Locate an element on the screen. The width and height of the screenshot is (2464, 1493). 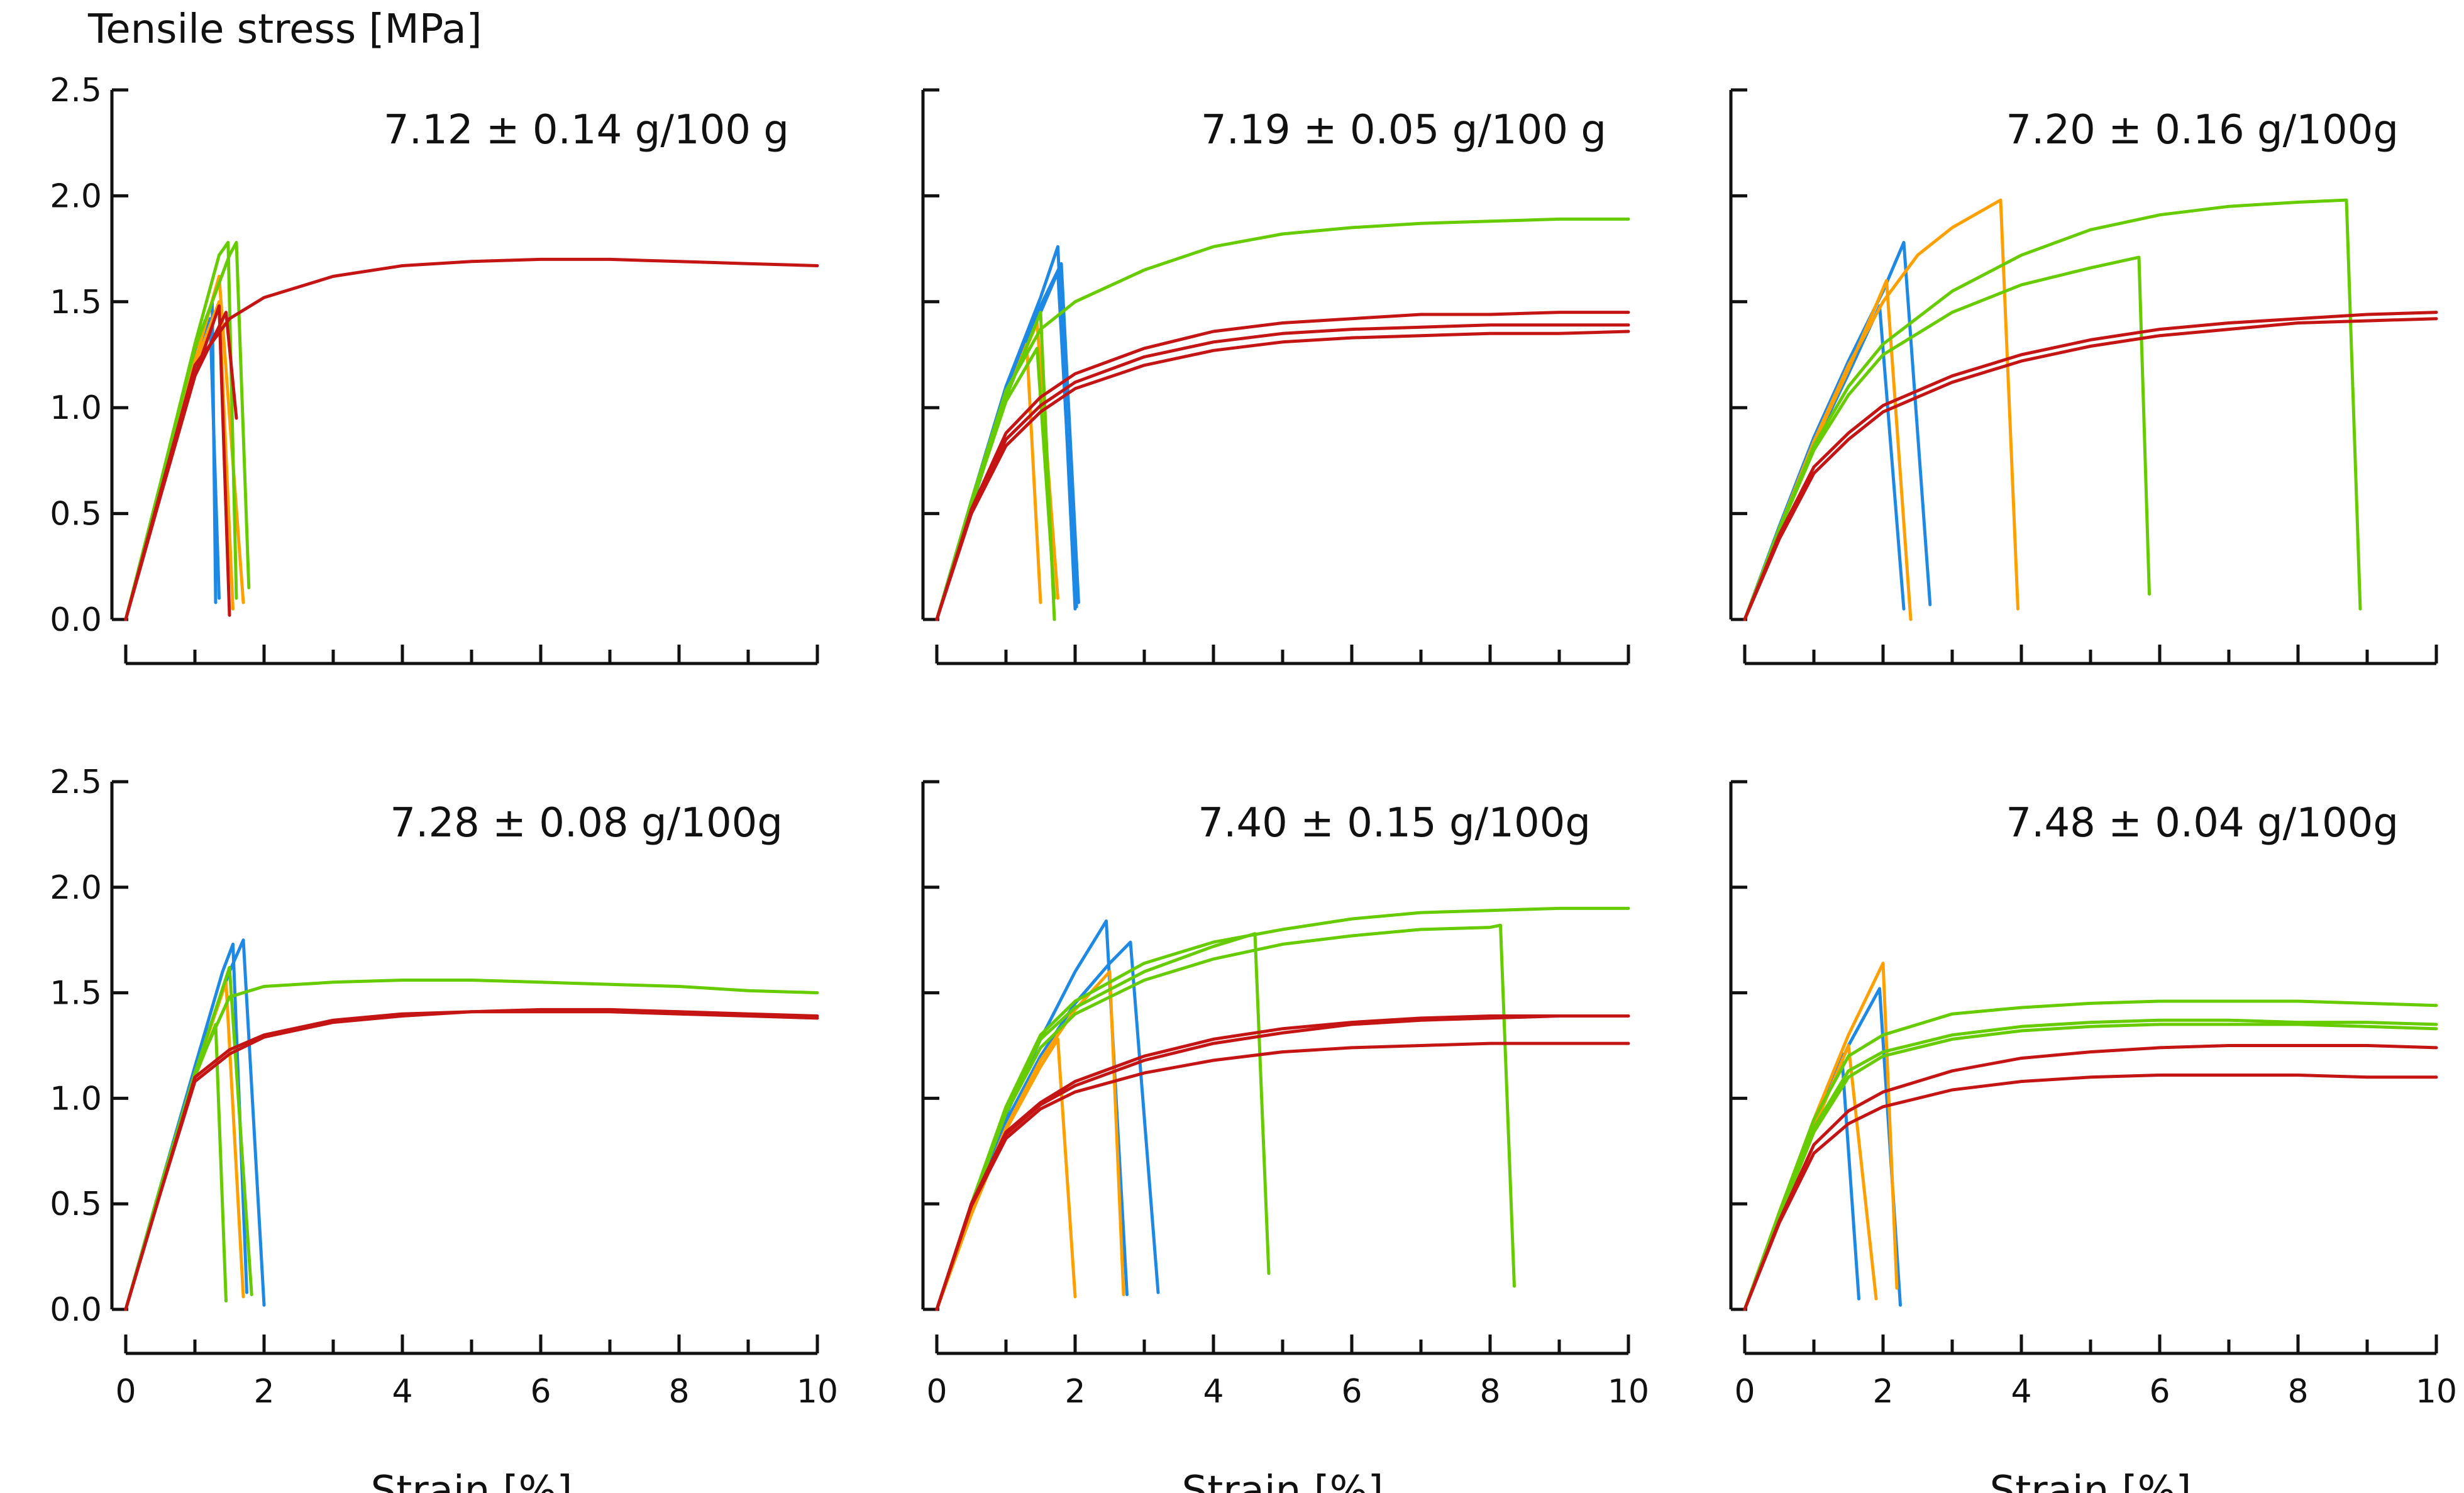
chart-panel-3: 7.20 ± 0.16 g/100g is located at coordinates (2083, 377).